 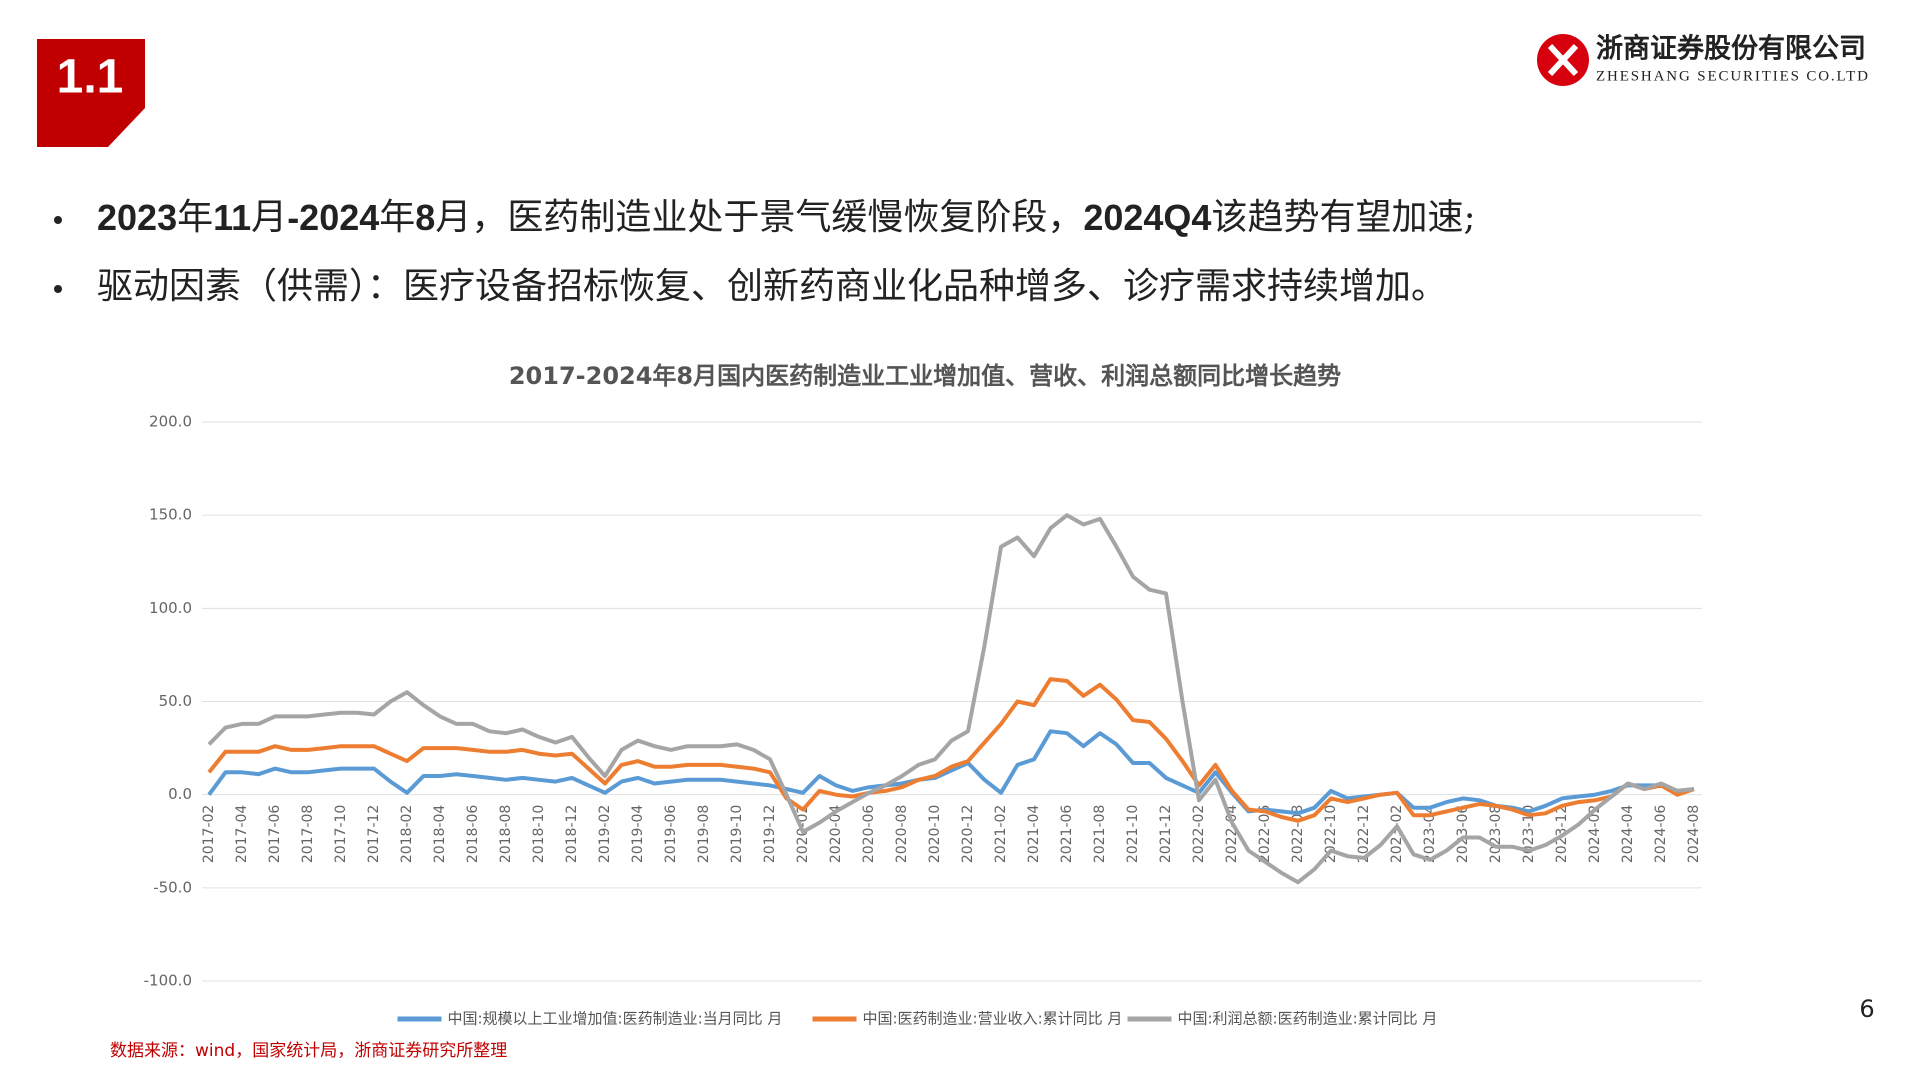 I want to click on x-tick-label: 2020-10, so click(x=935, y=834).